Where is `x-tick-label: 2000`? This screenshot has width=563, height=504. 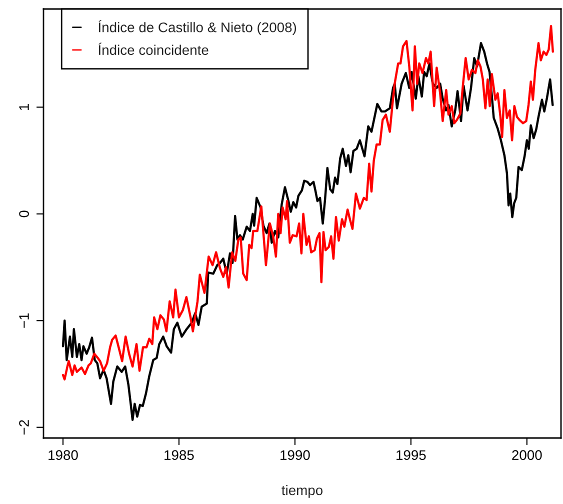 x-tick-label: 2000 is located at coordinates (527, 455).